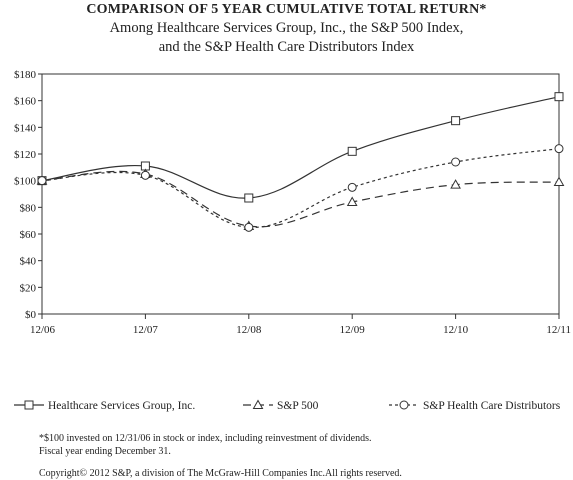 This screenshot has width=573, height=480. What do you see at coordinates (31, 315) in the screenshot?
I see `y-tick-label: $0` at bounding box center [31, 315].